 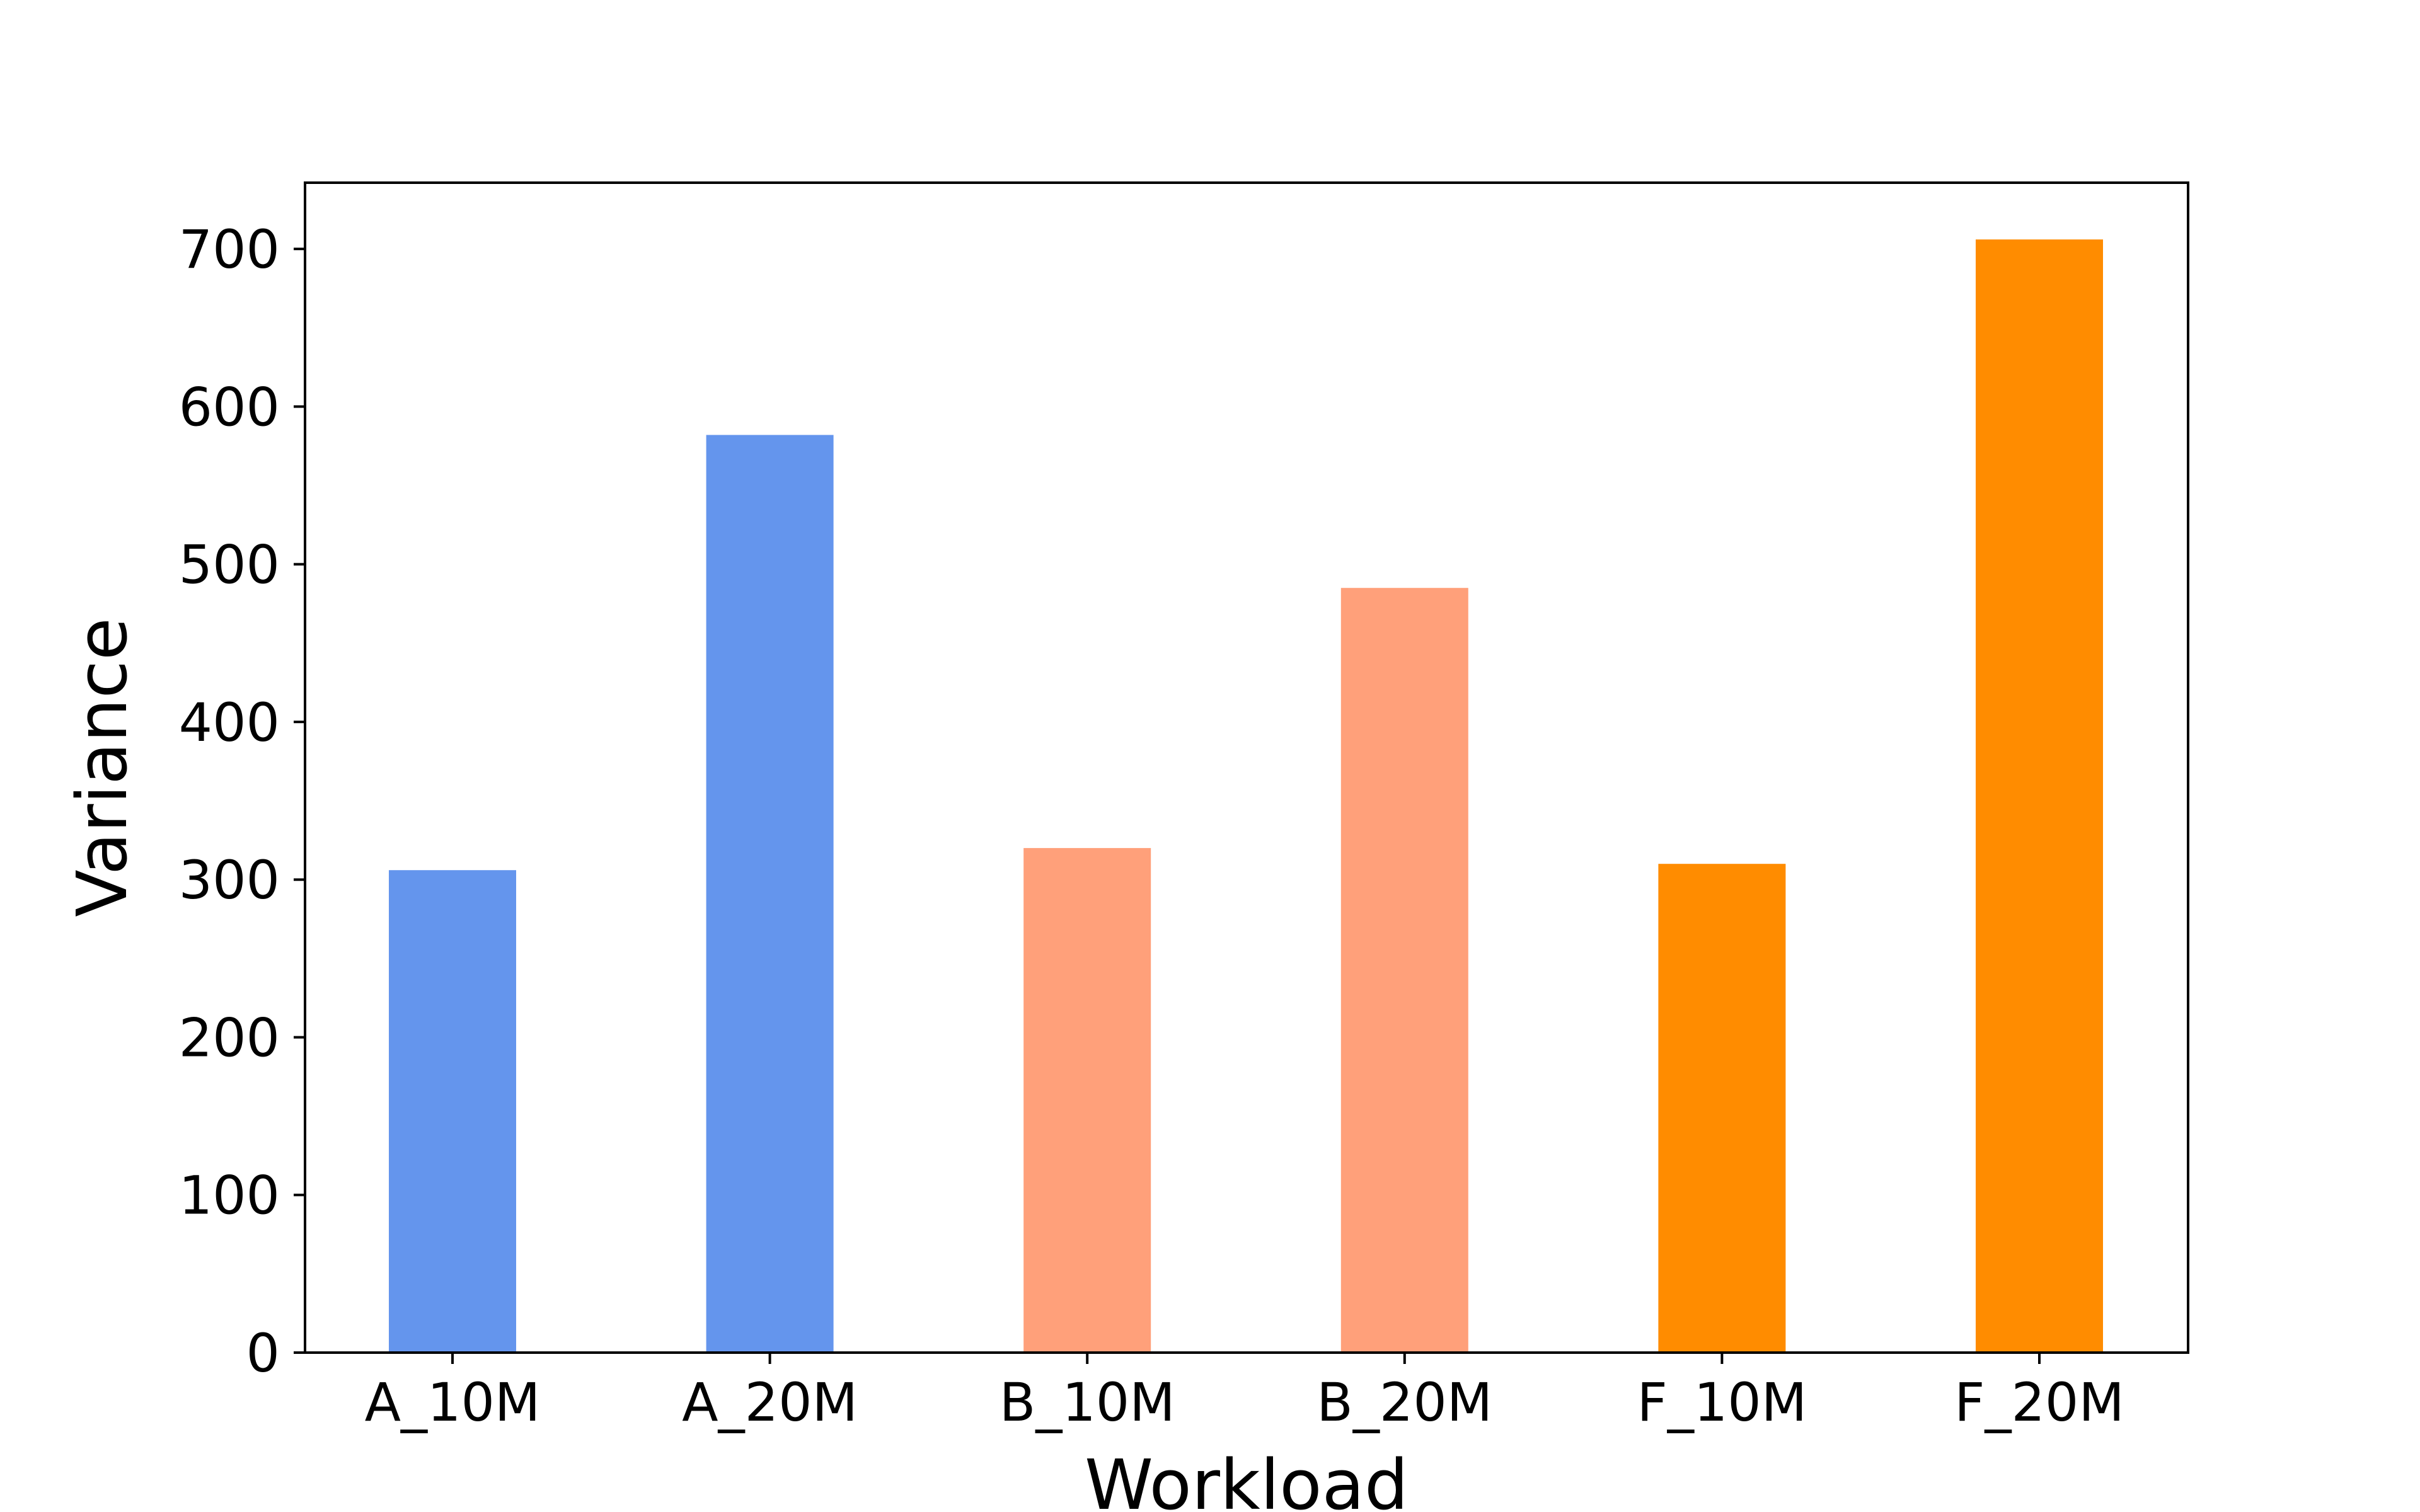 I want to click on bar-b-10m, so click(x=1087, y=1100).